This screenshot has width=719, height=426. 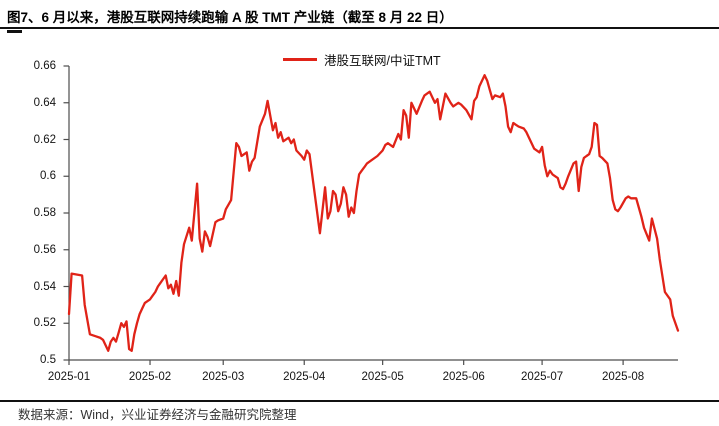 I want to click on y-tick-label: 0.52, so click(x=44, y=323).